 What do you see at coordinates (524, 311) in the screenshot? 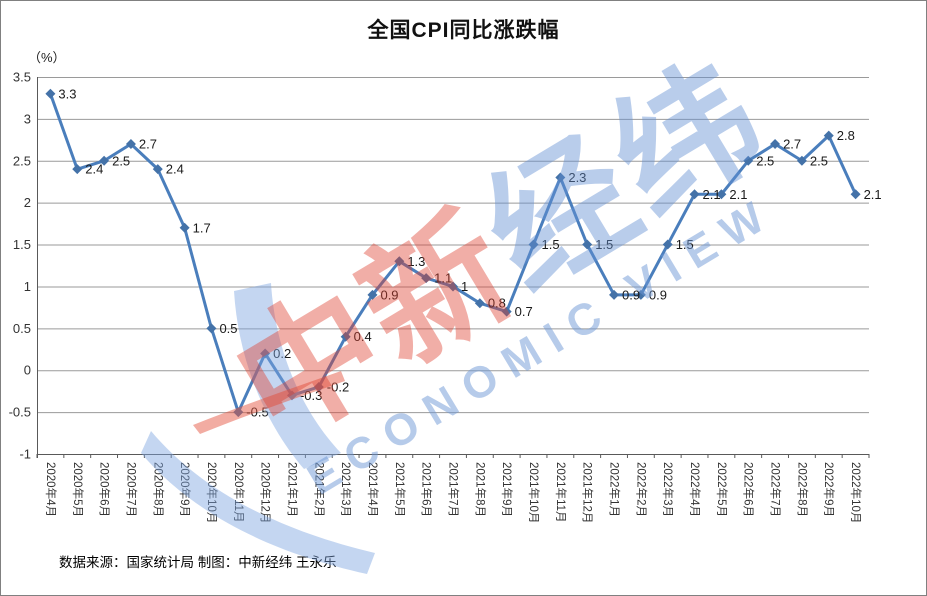
I see `svg-text: 0.7` at bounding box center [524, 311].